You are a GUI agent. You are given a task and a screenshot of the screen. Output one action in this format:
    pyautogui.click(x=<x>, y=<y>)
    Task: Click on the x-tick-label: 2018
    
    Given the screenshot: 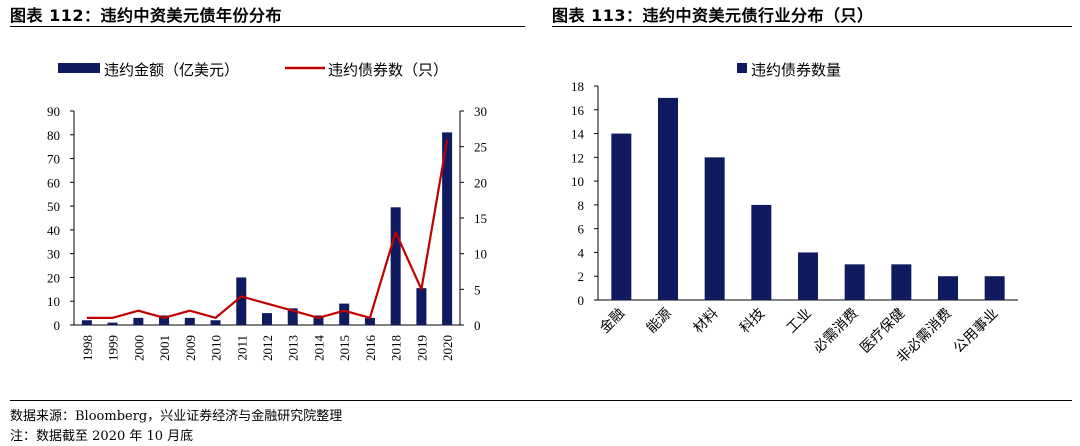 What is the action you would take?
    pyautogui.click(x=396, y=348)
    